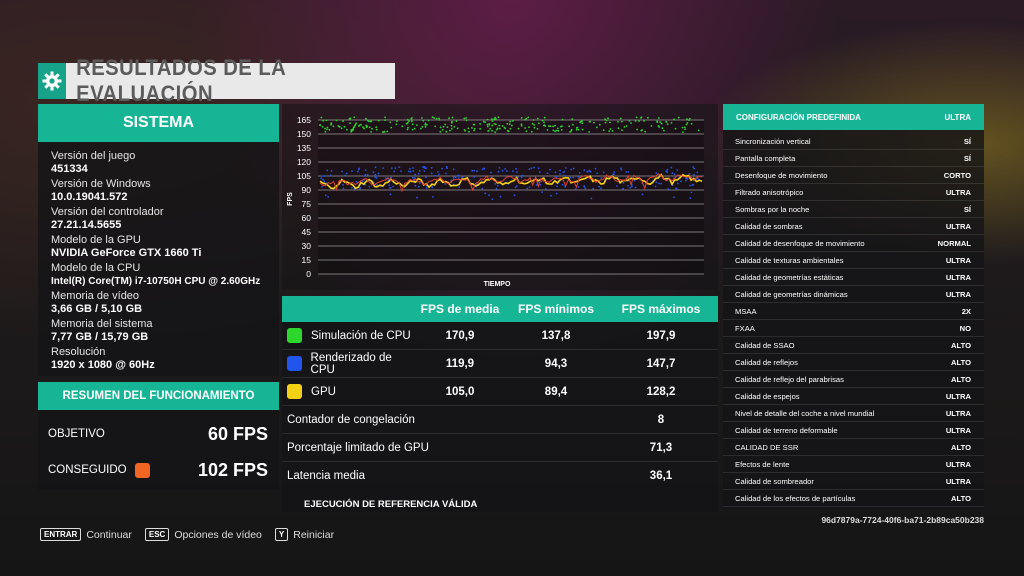 The width and height of the screenshot is (1024, 576). What do you see at coordinates (314, 534) in the screenshot?
I see `restart-button: Reiniciar` at bounding box center [314, 534].